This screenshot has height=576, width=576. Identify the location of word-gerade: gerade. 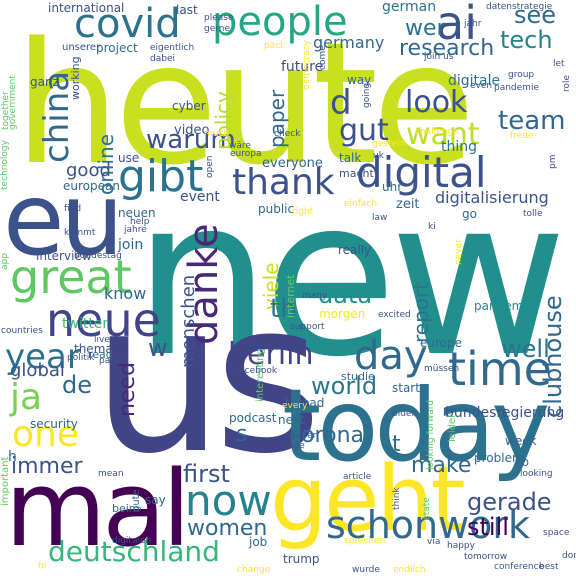
(509, 502).